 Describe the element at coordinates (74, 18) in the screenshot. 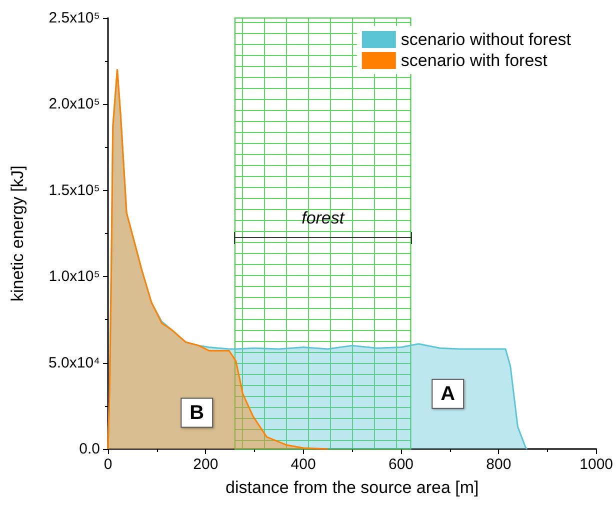

I see `y-tick-label: 2.5x10⁵` at that location.